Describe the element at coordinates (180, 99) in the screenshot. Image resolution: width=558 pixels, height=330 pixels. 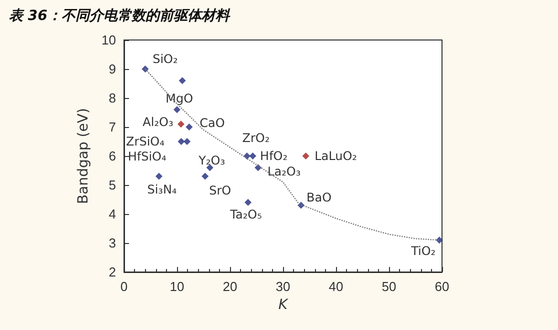
I see `annotation: MgO` at that location.